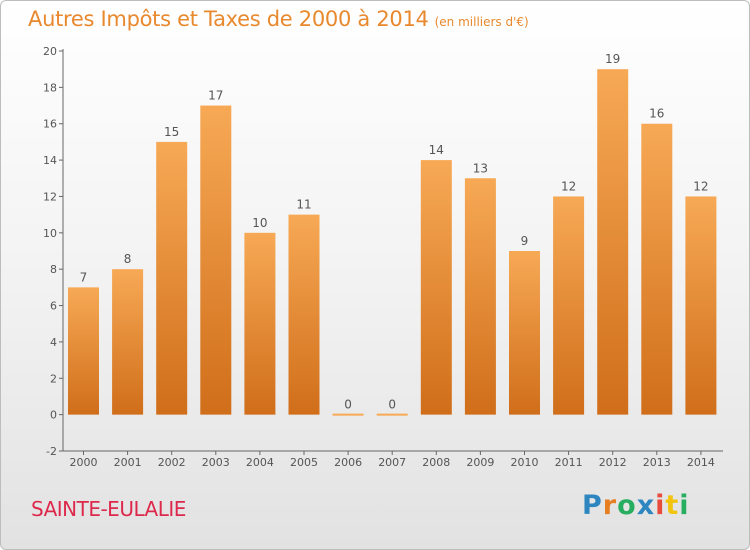 This screenshot has width=750, height=550. I want to click on logo-letter: o, so click(627, 505).